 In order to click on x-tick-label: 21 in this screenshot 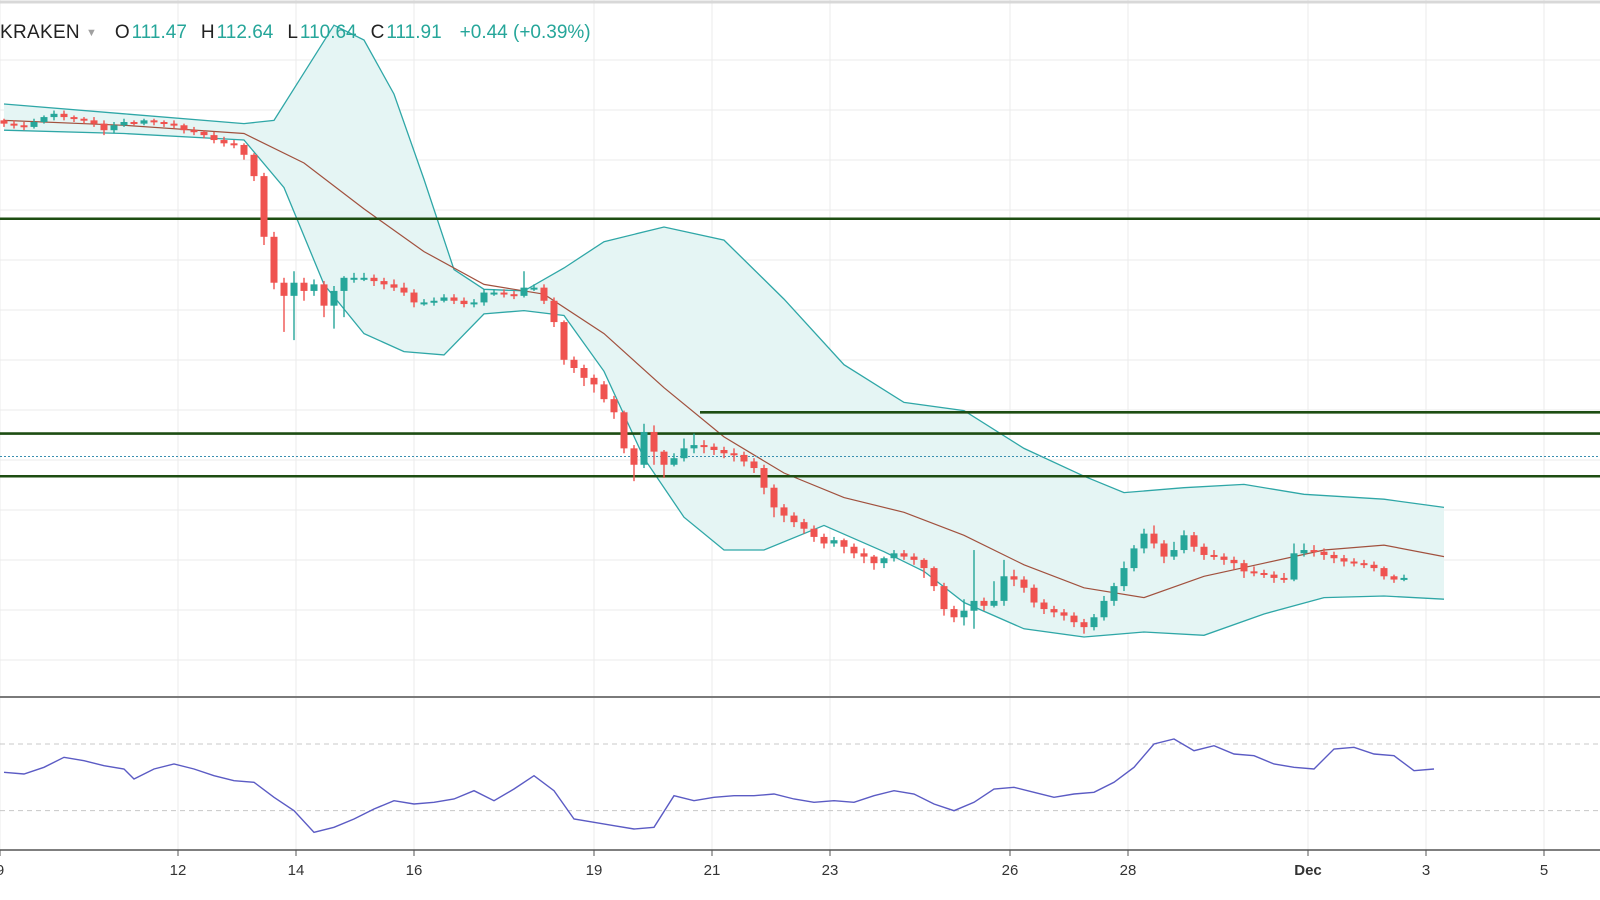, I will do `click(712, 870)`.